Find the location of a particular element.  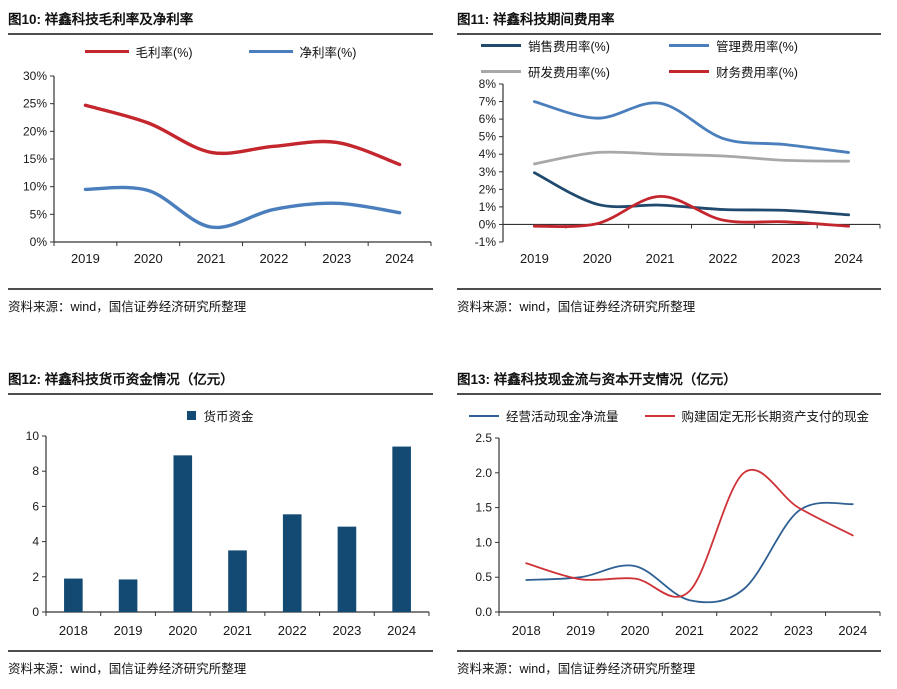

bar-2018 is located at coordinates (73, 595).